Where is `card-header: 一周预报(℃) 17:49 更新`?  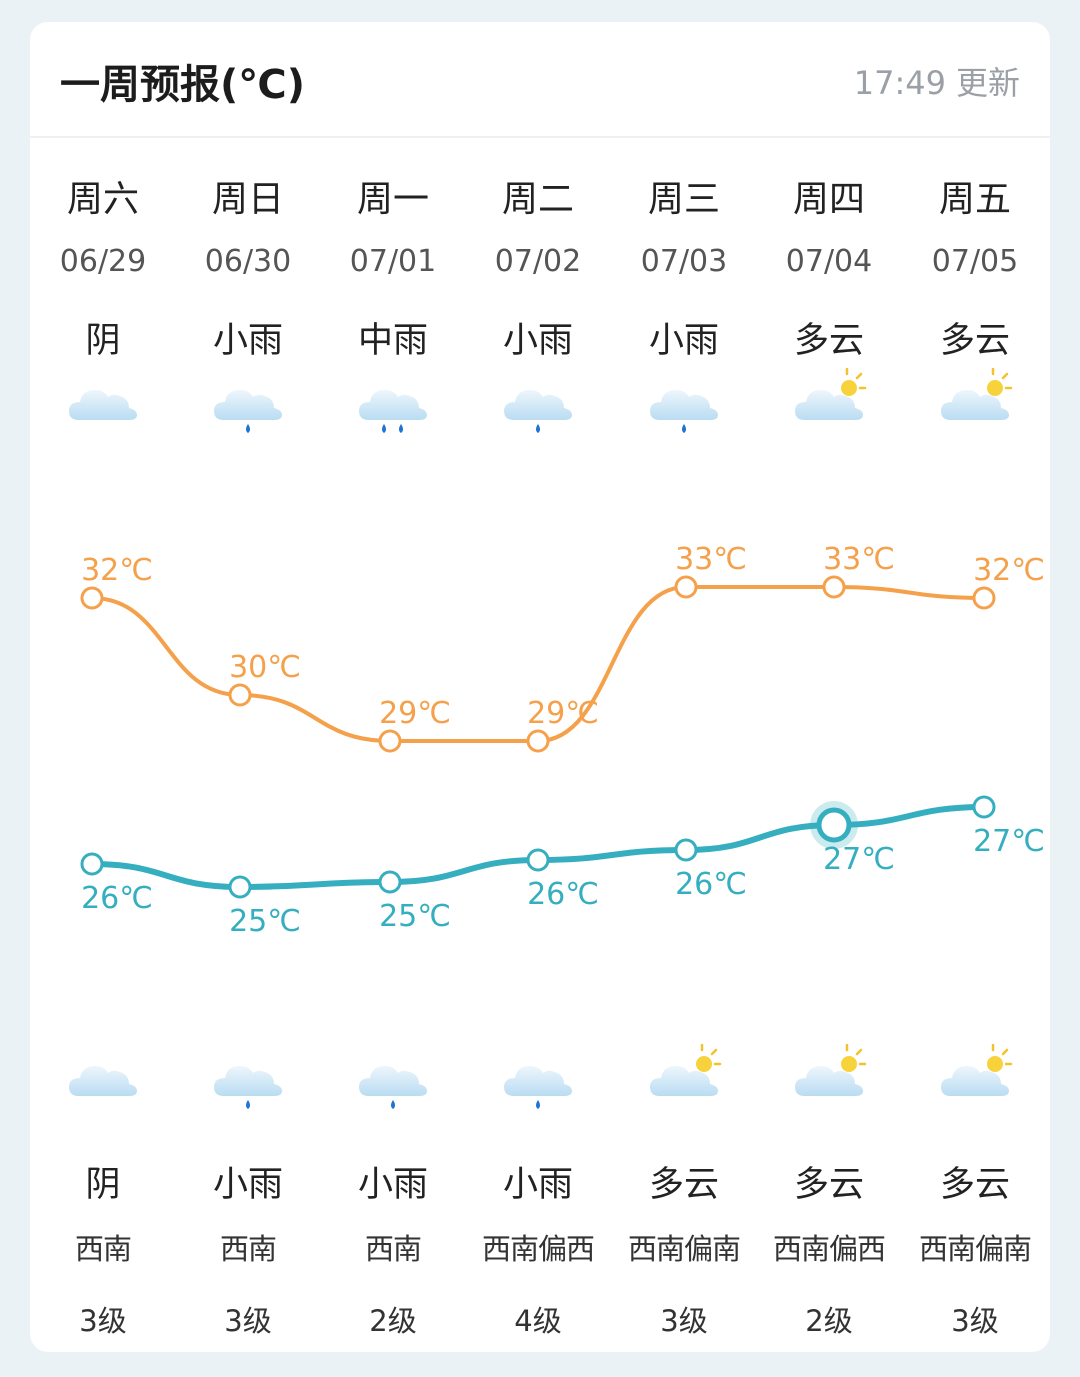 card-header: 一周预报(℃) 17:49 更新 is located at coordinates (540, 80).